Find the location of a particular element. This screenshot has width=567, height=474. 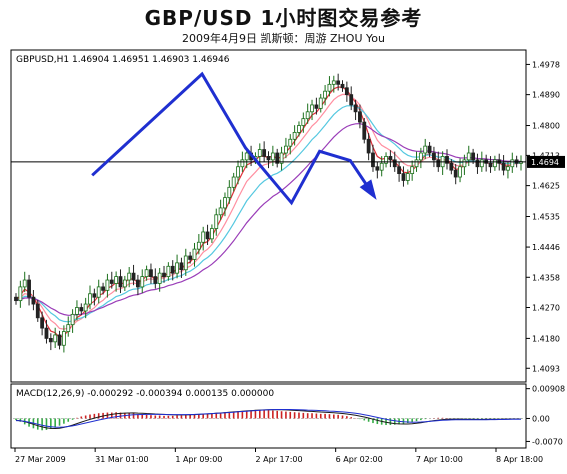

price-tick-label: 1.4358 is located at coordinates (546, 277).